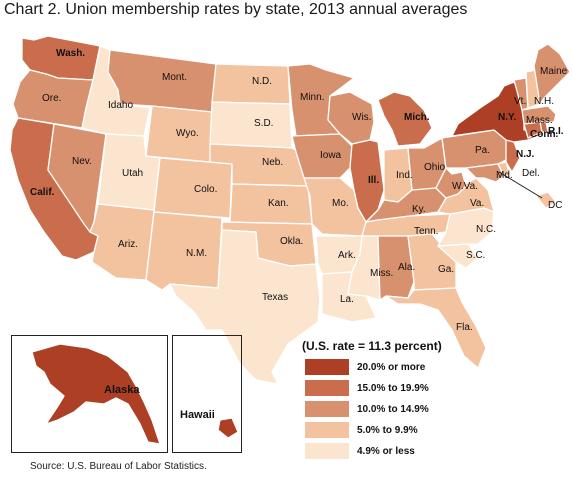  Describe the element at coordinates (197, 415) in the screenshot. I see `state-label-hi: Hawaii` at that location.